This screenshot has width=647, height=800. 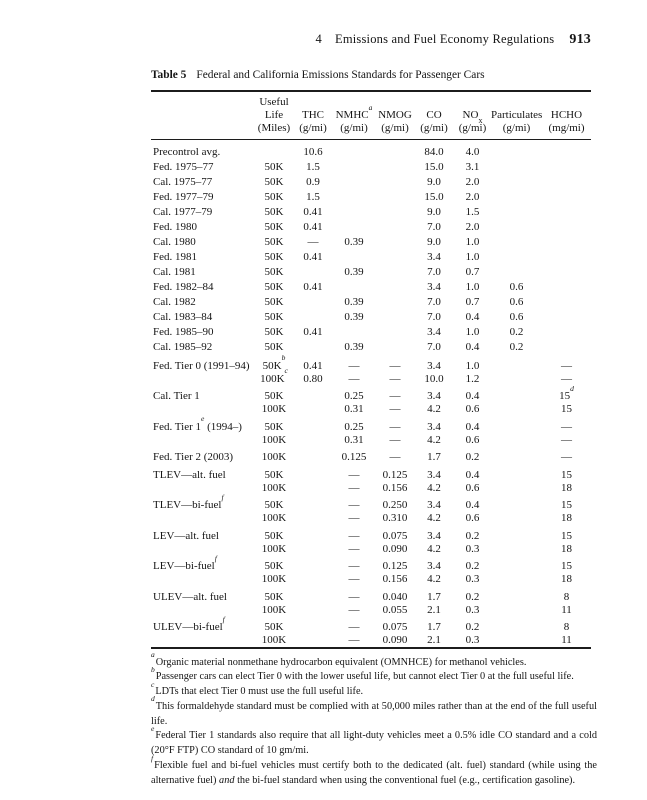 What do you see at coordinates (313, 152) in the screenshot?
I see `cell-thc: 10.6` at bounding box center [313, 152].